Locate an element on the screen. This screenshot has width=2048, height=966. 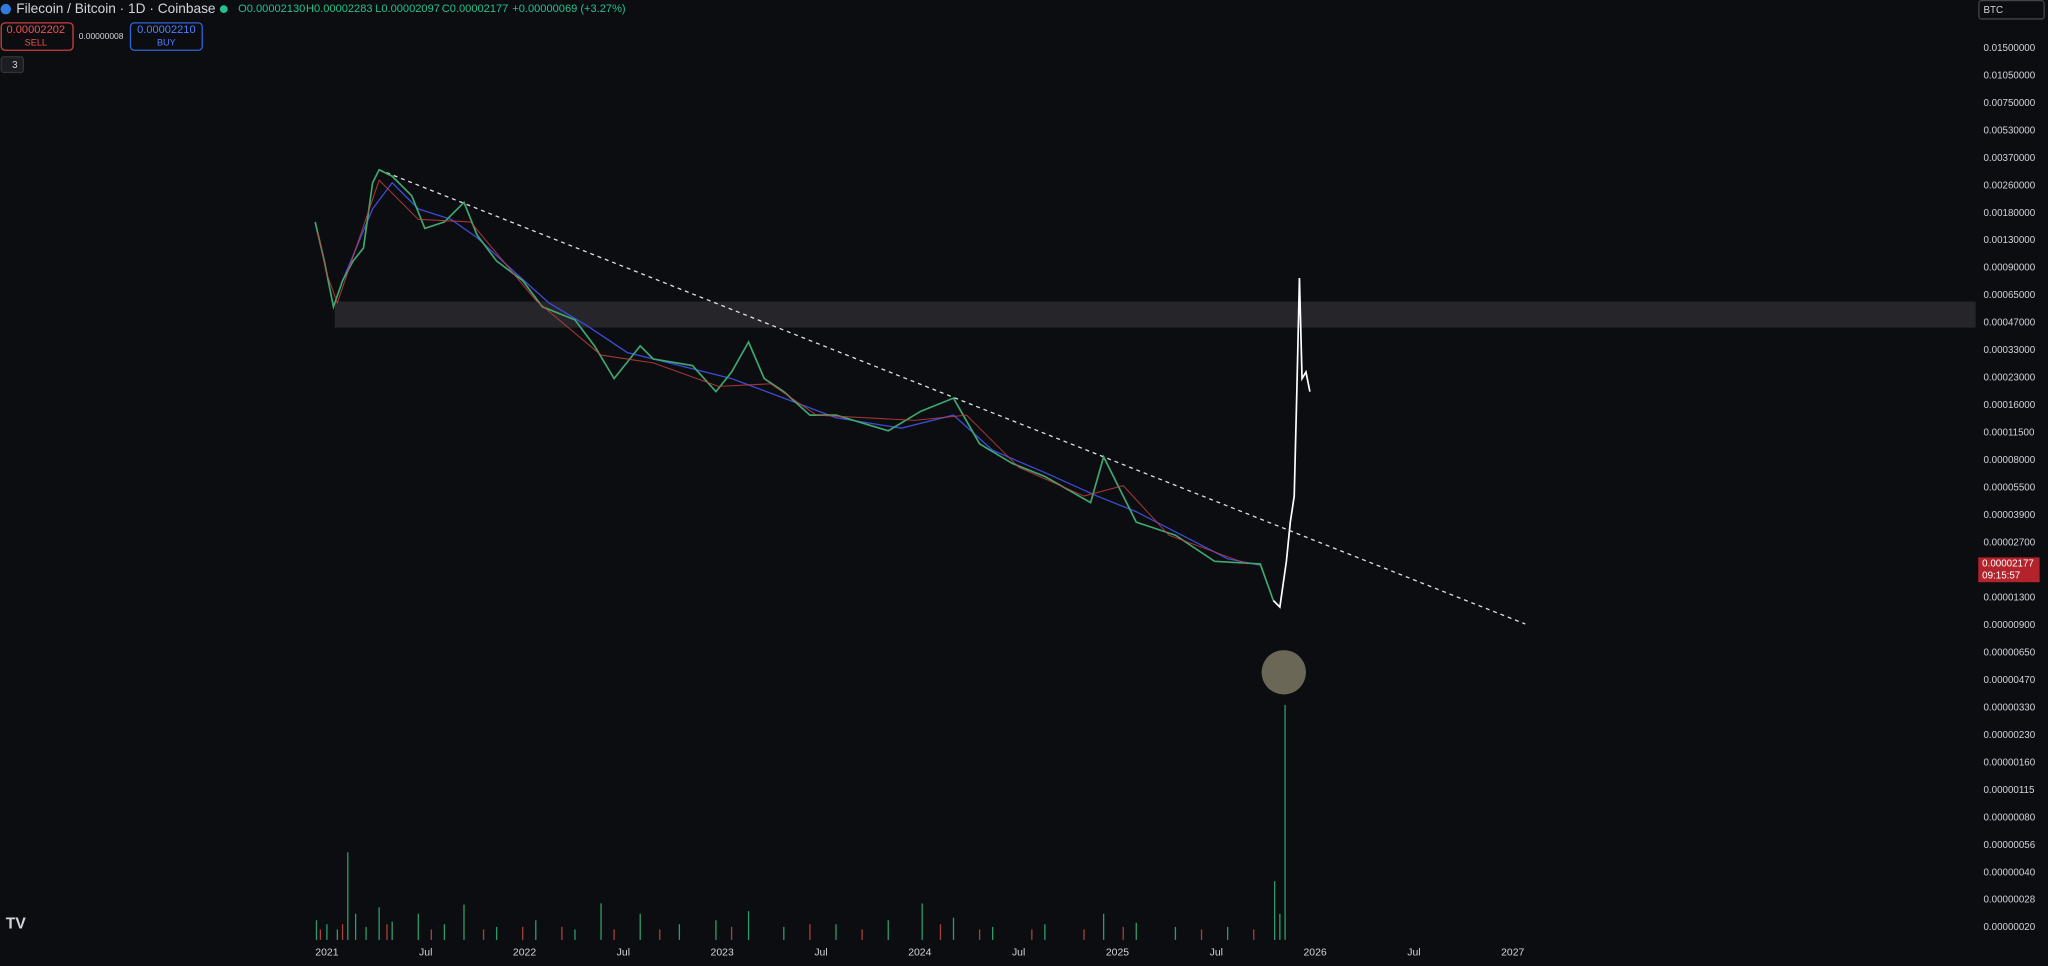
indicator-count: 3 is located at coordinates (15, 65).